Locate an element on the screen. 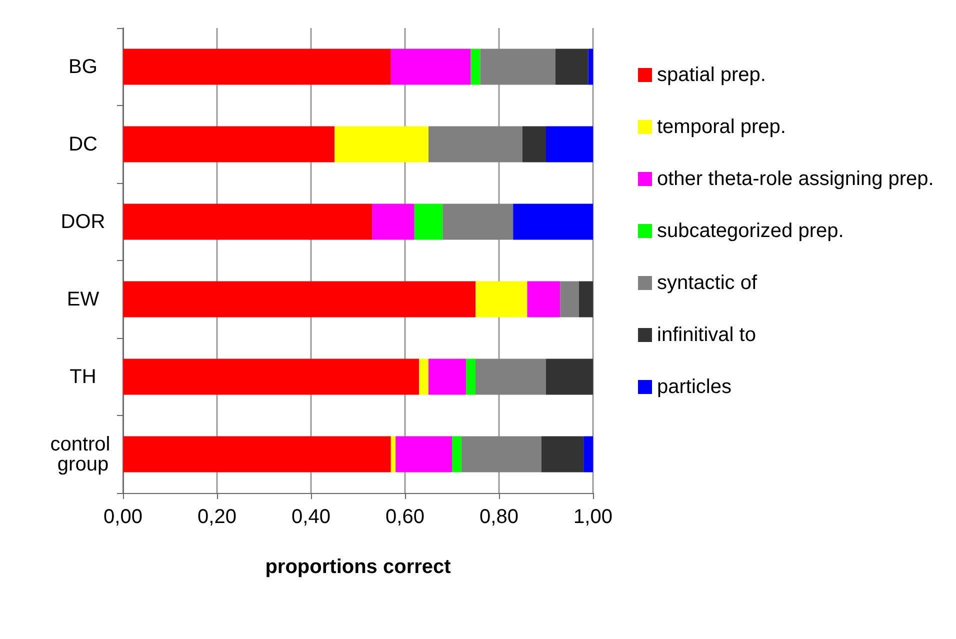 This screenshot has width=956, height=639. legend-label: infinitival to is located at coordinates (706, 335).